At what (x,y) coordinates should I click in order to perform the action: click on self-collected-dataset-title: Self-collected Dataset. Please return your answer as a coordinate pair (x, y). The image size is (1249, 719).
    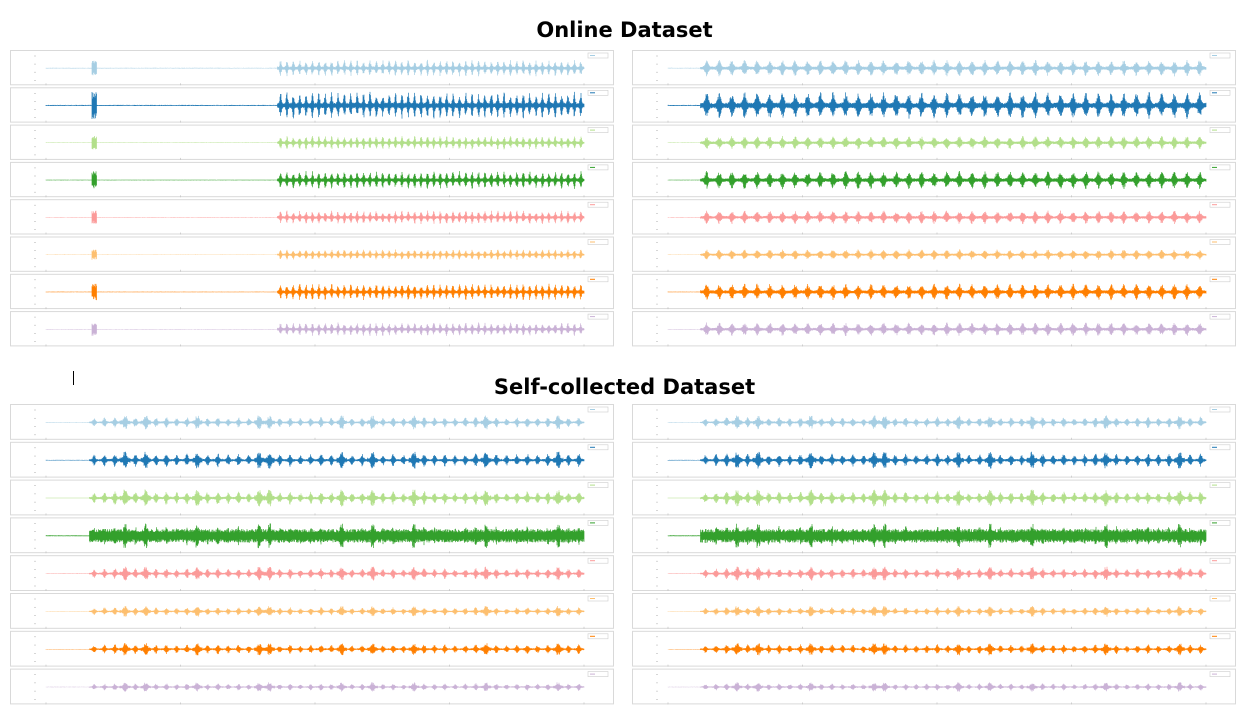
    Looking at the image, I should click on (624, 387).